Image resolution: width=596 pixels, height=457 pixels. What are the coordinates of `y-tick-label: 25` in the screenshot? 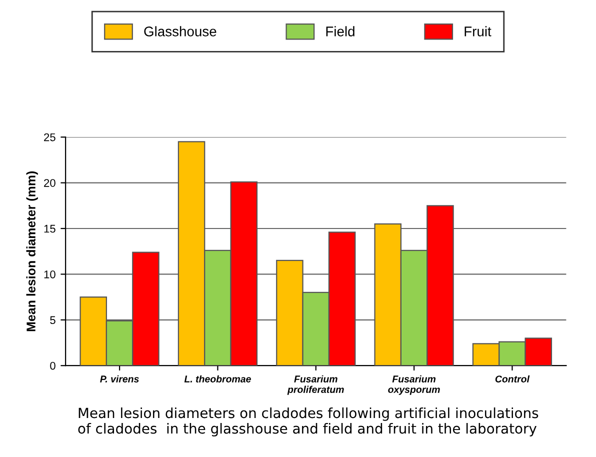 It's located at (50, 137).